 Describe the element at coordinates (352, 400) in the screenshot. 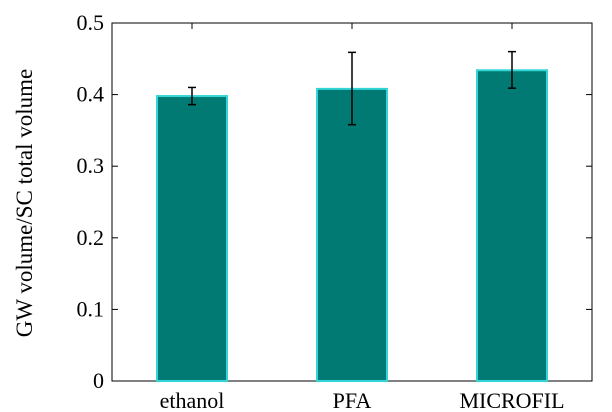

I see `x-tick-label: PFA` at that location.